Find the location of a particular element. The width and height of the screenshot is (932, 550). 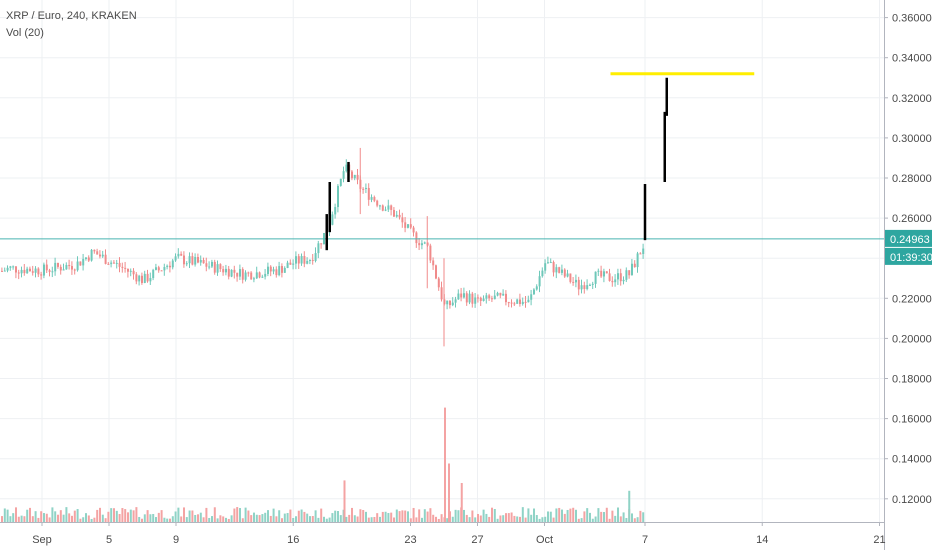

price-tick-label: 0.20000 is located at coordinates (912, 339).